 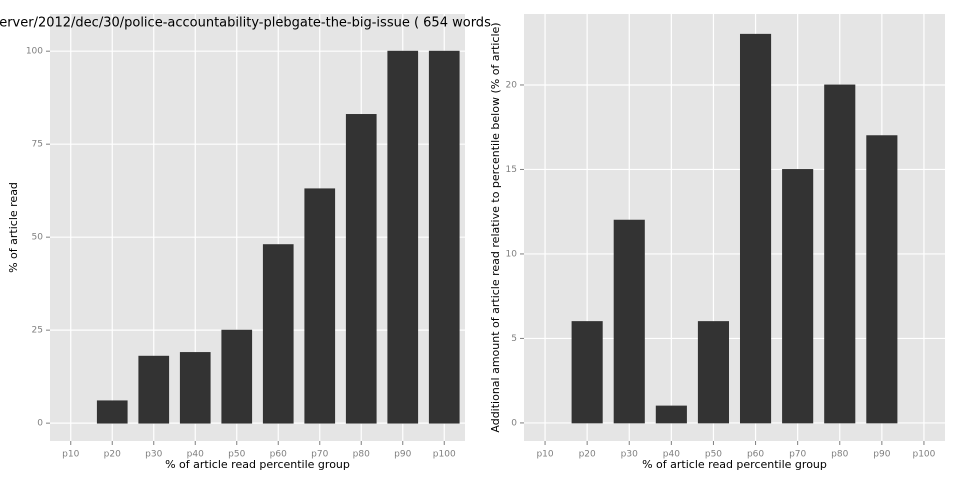 I want to click on y-tick-label: 10, so click(x=512, y=254).